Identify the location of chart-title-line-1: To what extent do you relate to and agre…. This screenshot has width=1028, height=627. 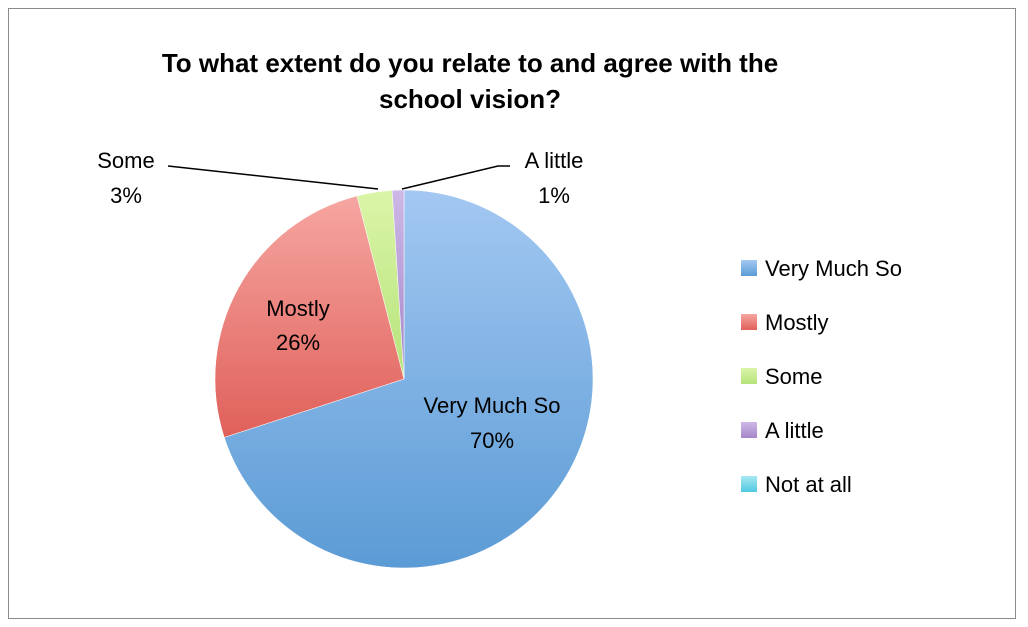
(470, 63).